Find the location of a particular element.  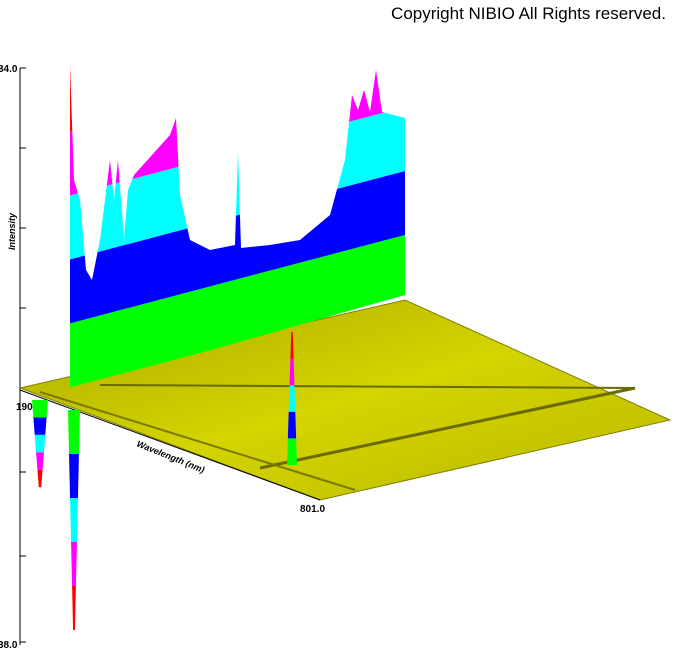

x-tick-label-start: 190.0 is located at coordinates (28, 407).